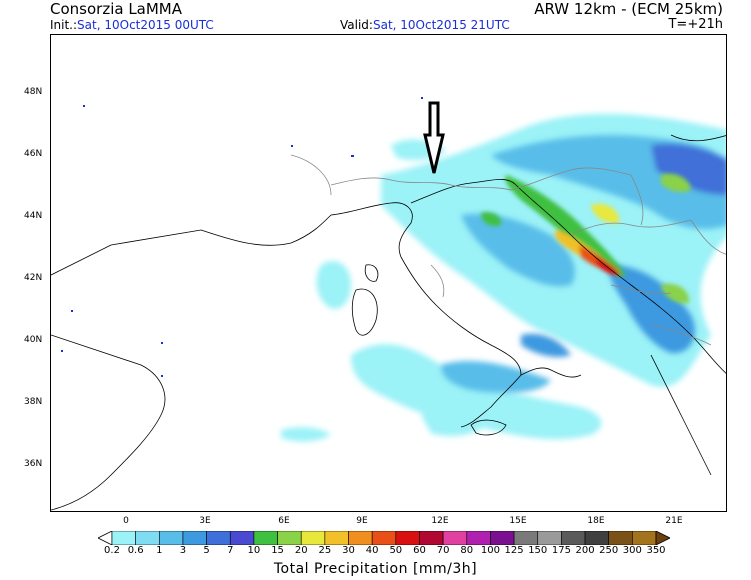 This screenshot has width=751, height=580. What do you see at coordinates (443, 550) in the screenshot?
I see `colorbar-label: 70` at bounding box center [443, 550].